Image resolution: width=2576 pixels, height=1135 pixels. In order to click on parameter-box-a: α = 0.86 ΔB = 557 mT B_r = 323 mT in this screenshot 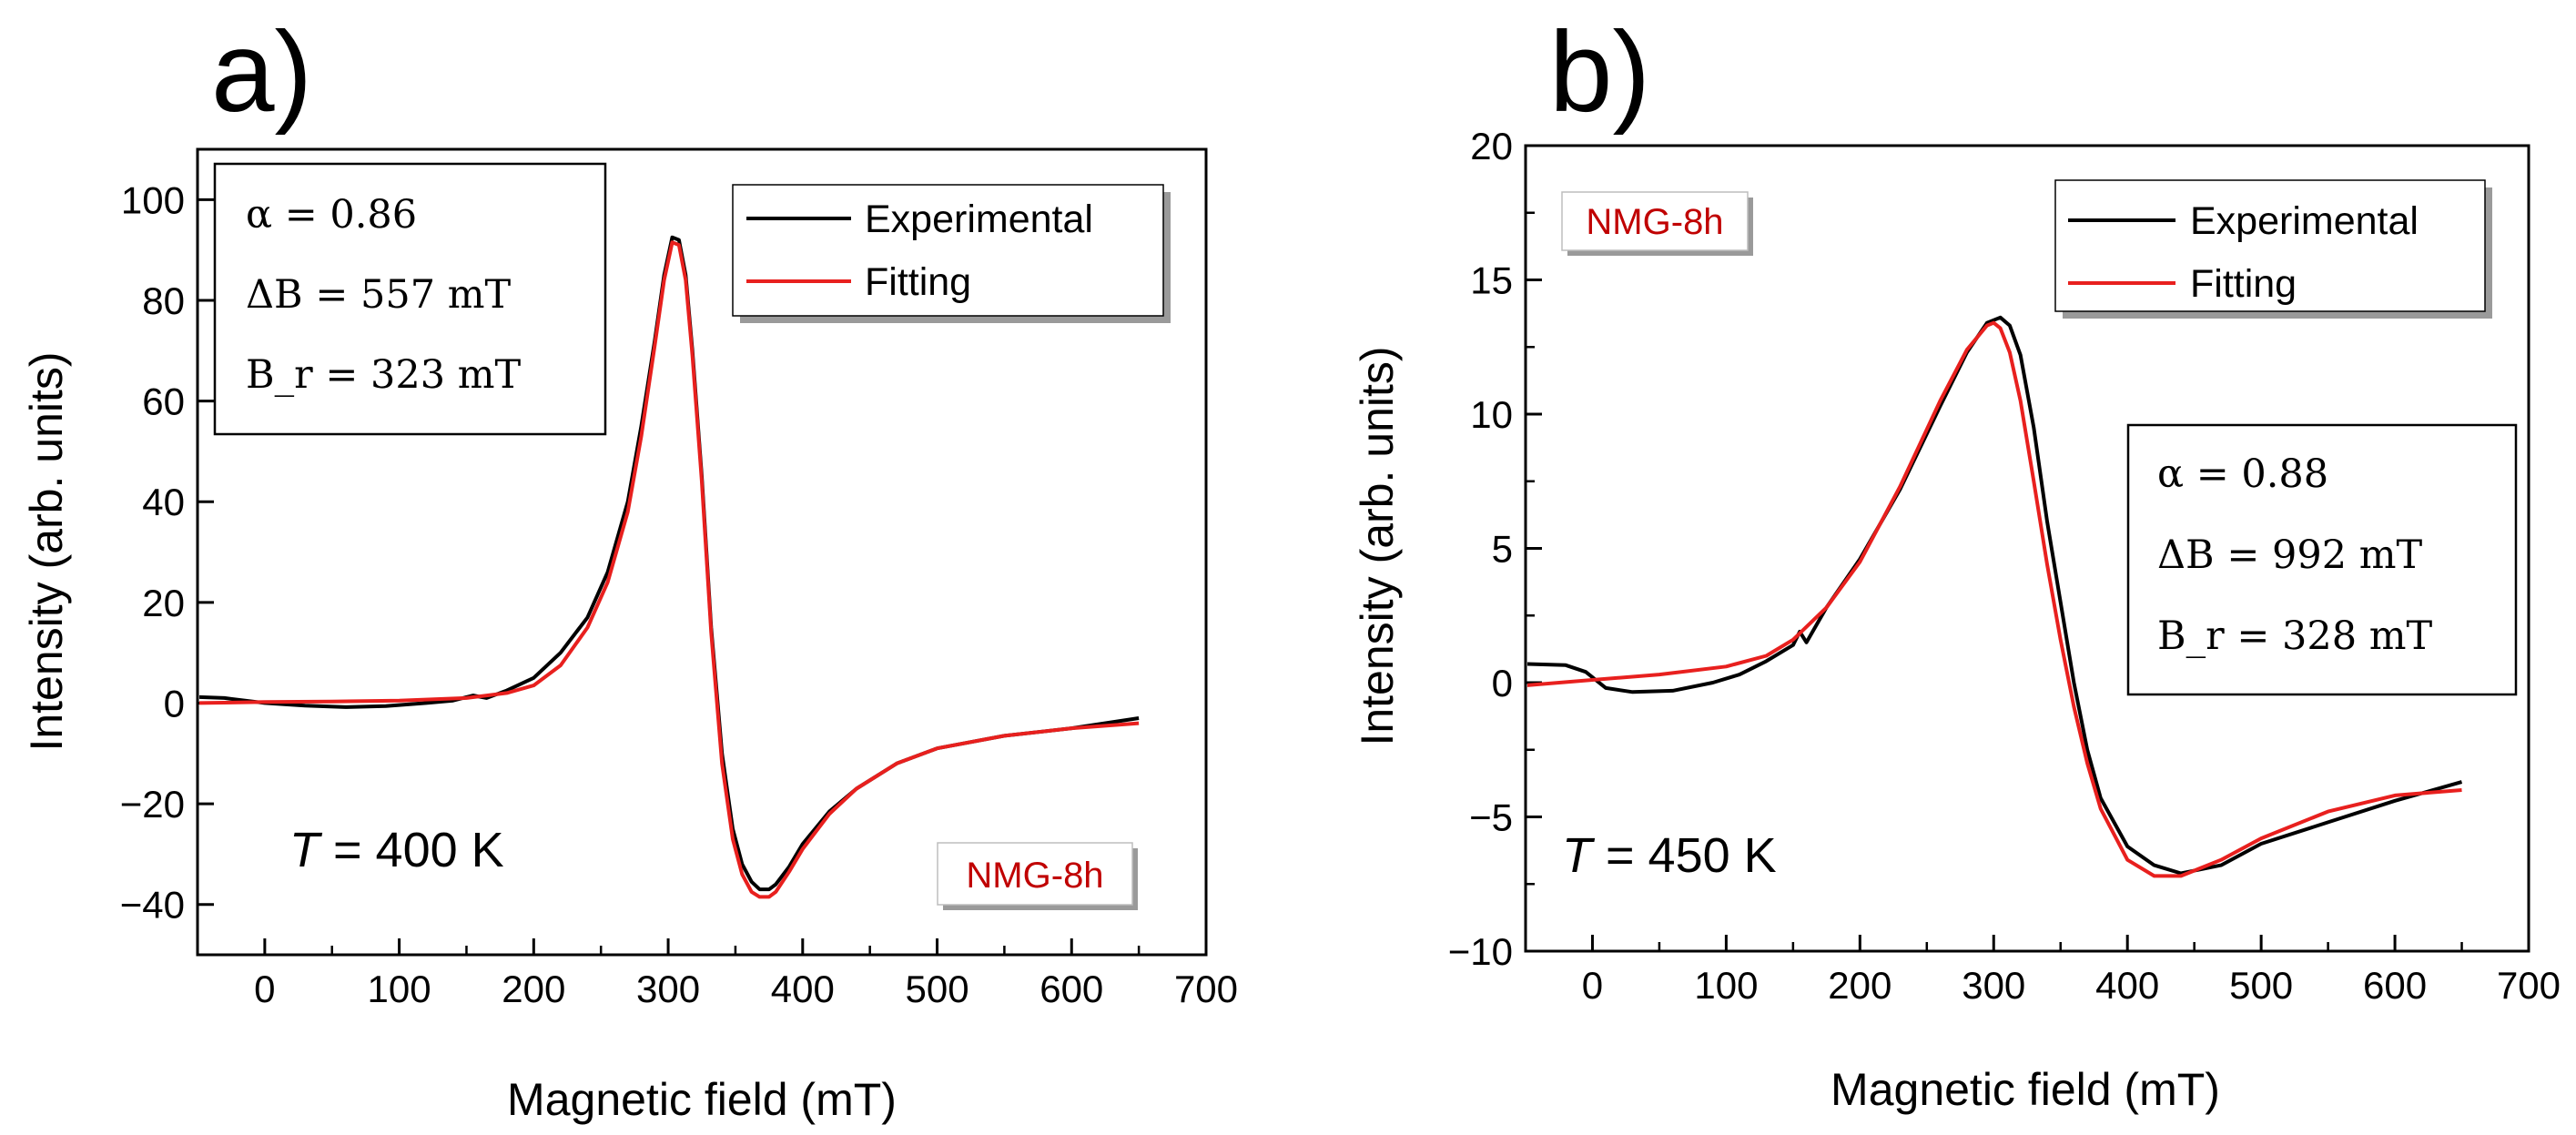, I will do `click(410, 299)`.